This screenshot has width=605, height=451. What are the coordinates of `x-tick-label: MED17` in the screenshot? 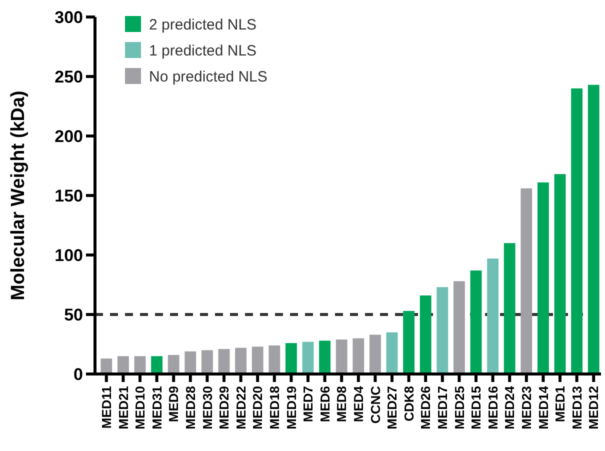 It's located at (442, 408).